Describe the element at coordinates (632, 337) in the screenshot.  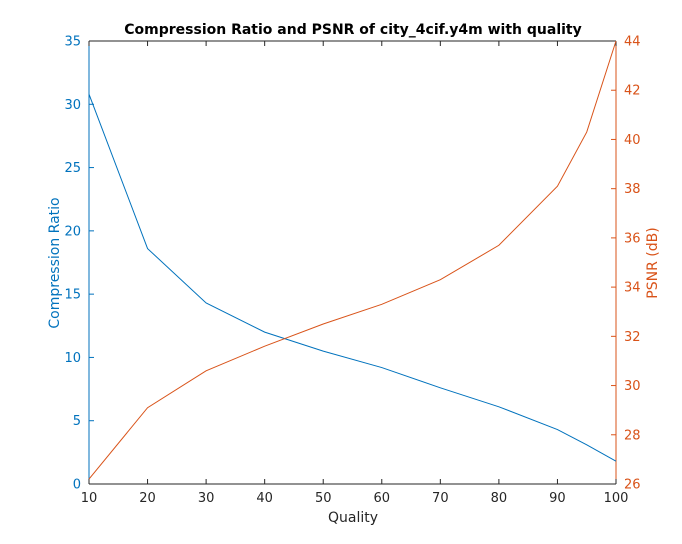
I see `right-tick-label: 32` at that location.